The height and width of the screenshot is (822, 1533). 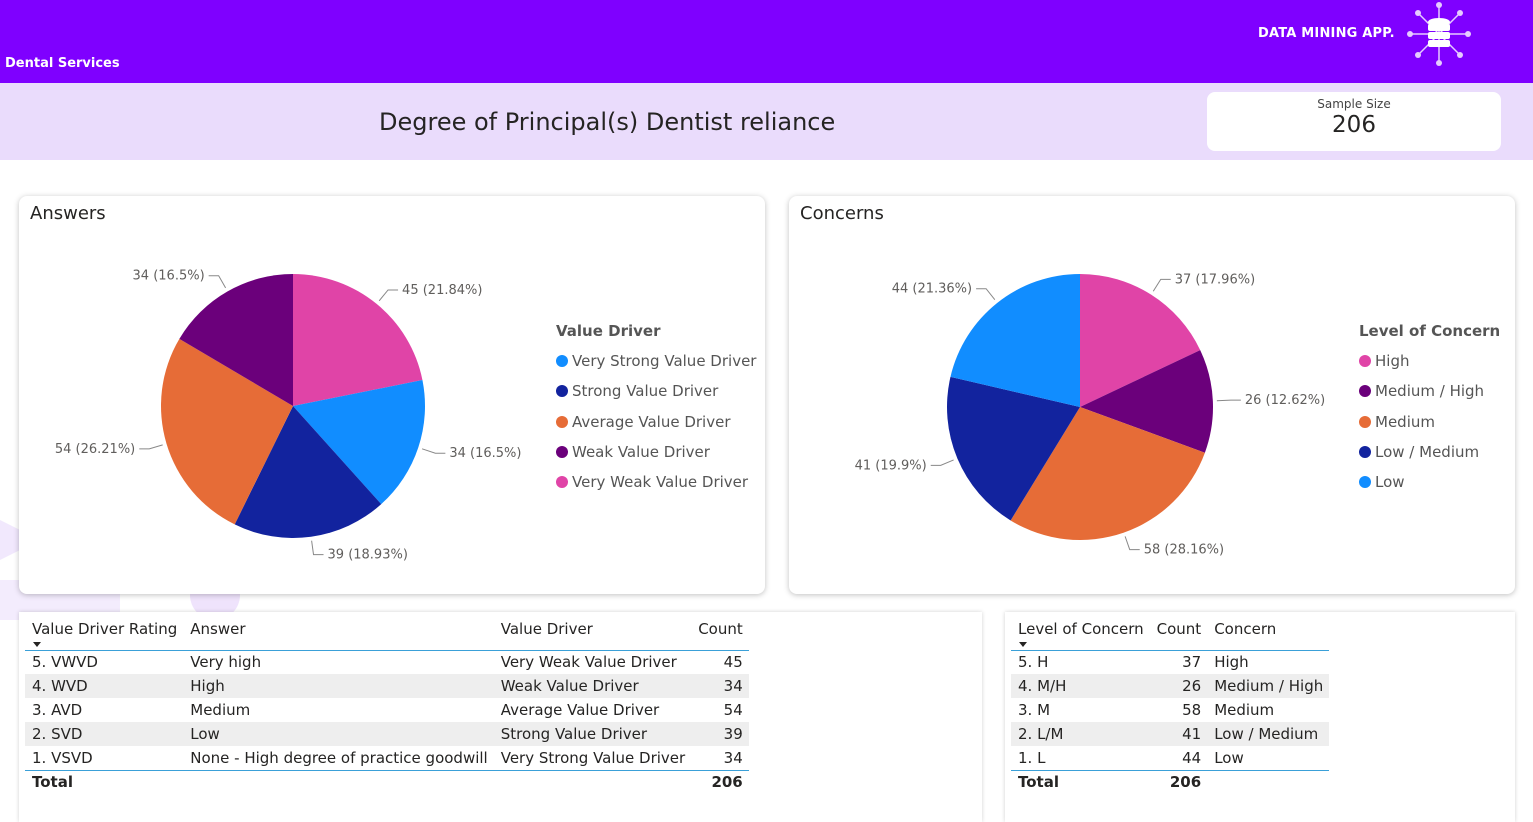 I want to click on sample-size-card: Sample Size 206, so click(x=1354, y=121).